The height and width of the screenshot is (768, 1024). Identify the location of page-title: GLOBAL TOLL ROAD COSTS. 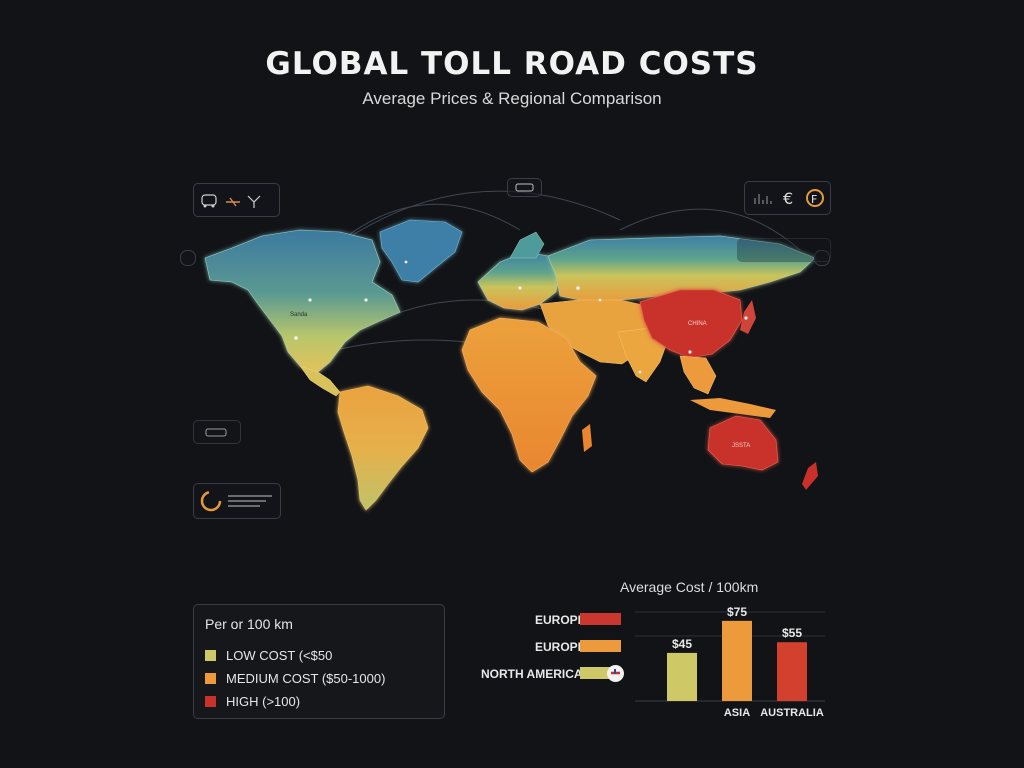
(512, 64).